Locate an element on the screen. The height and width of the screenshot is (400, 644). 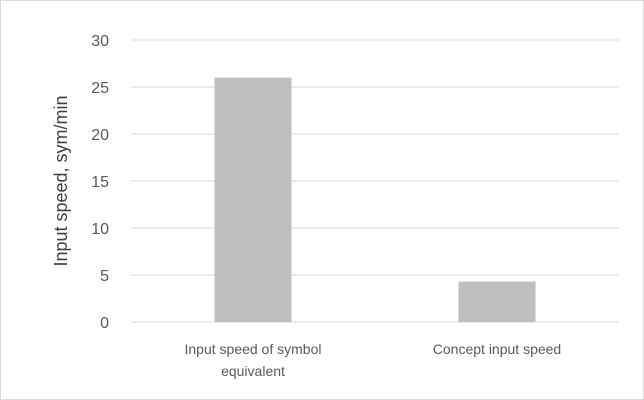
x-category-label: Concept input speed is located at coordinates (497, 349).